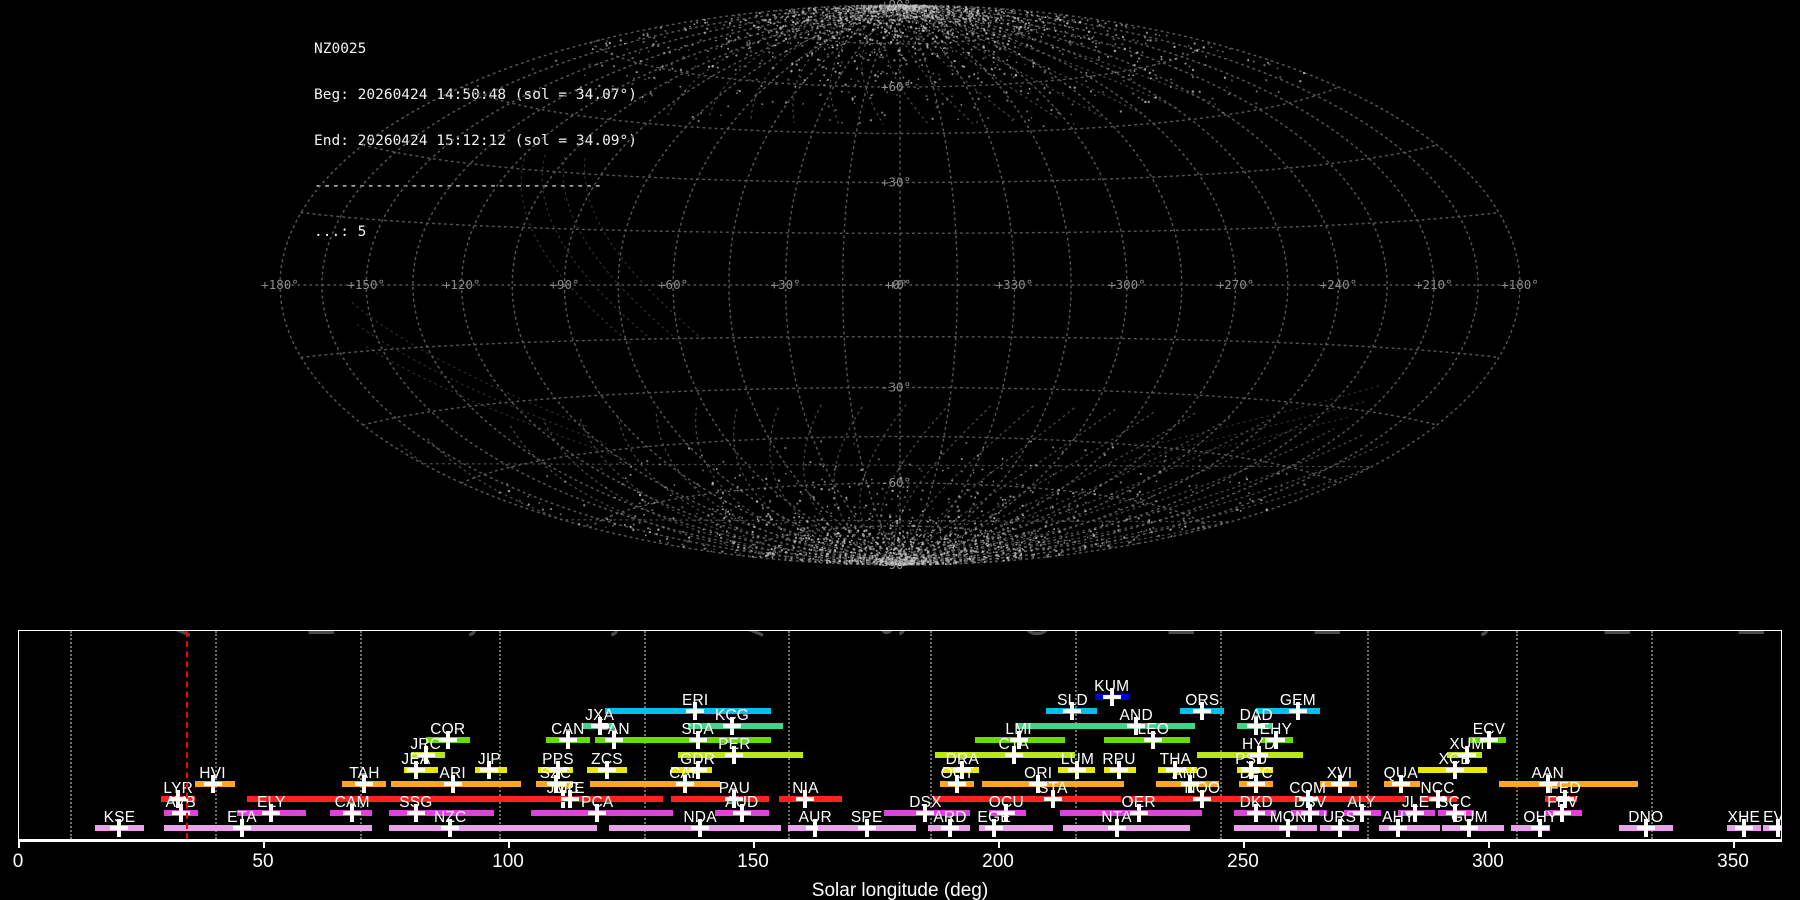  I want to click on shower-ari: ARI, so click(456, 780).